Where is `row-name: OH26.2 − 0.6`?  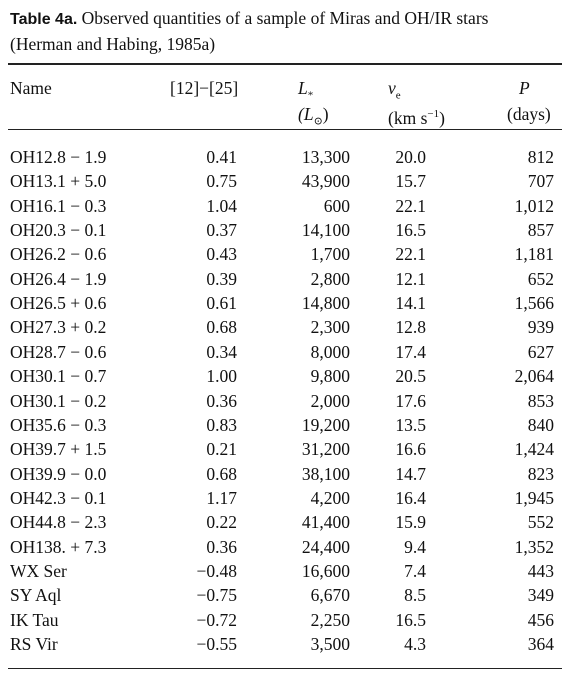
row-name: OH26.2 − 0.6 is located at coordinates (58, 254).